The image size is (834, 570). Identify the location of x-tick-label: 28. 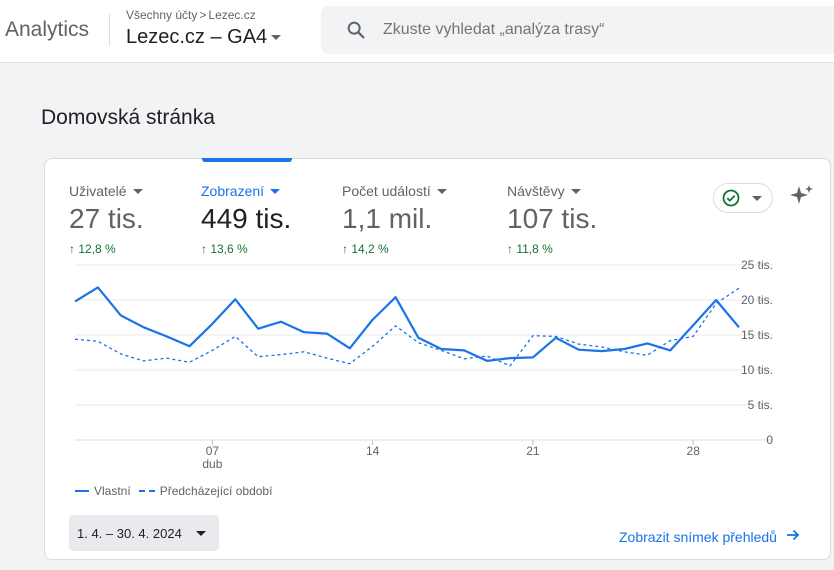
(694, 451).